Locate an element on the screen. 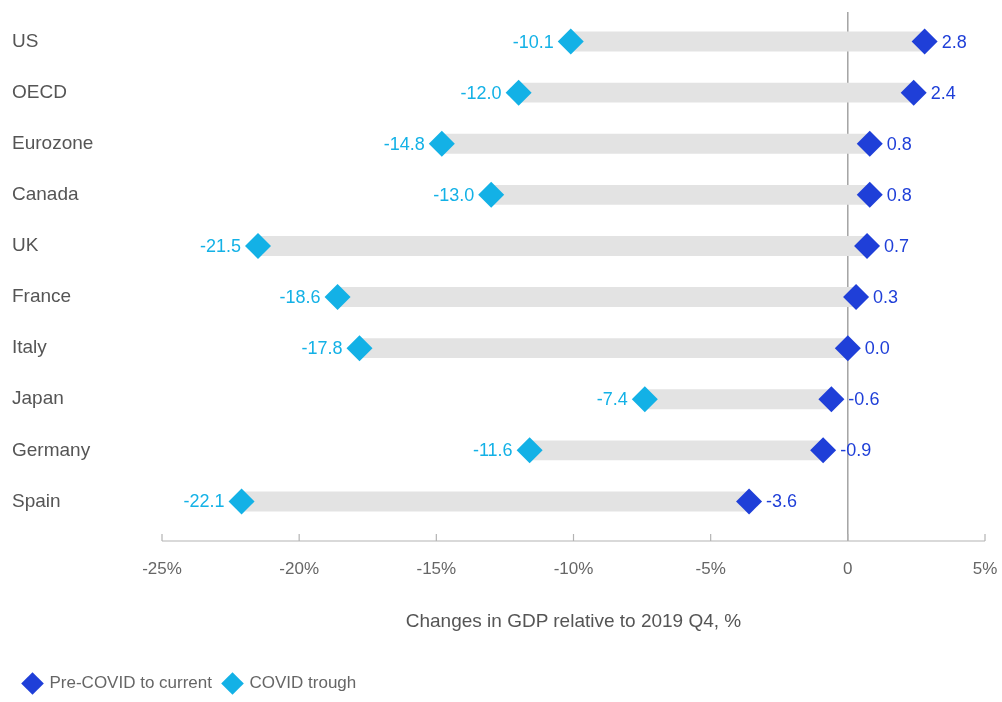  data-label: -21.5 is located at coordinates (220, 245).